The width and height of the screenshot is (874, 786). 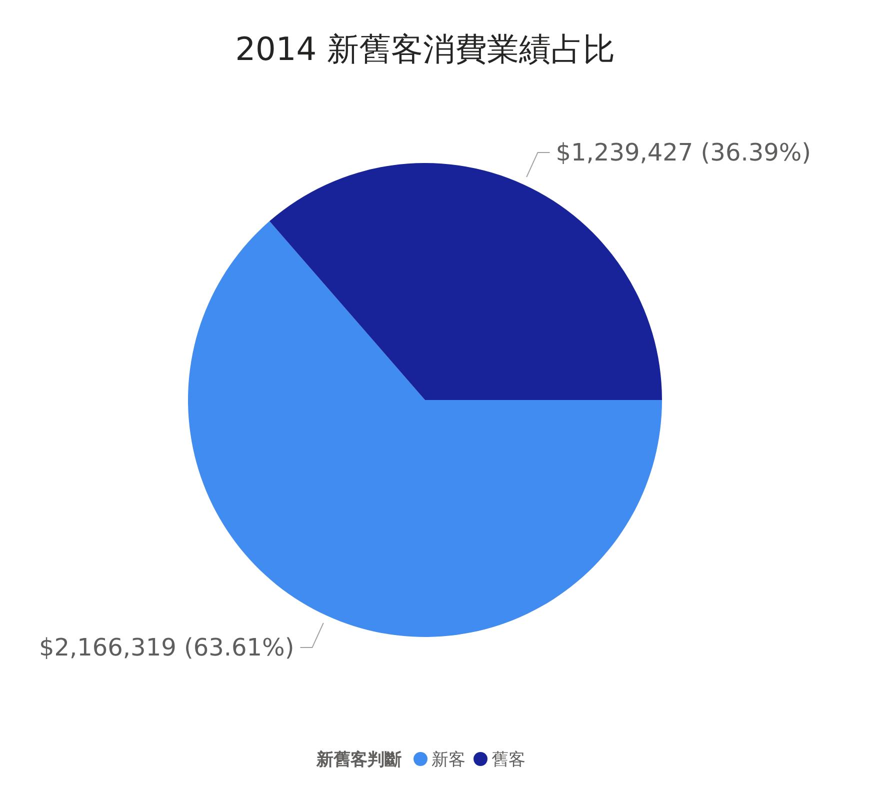 What do you see at coordinates (684, 152) in the screenshot?
I see `data-label: $1,239,427 (36.39%)` at bounding box center [684, 152].